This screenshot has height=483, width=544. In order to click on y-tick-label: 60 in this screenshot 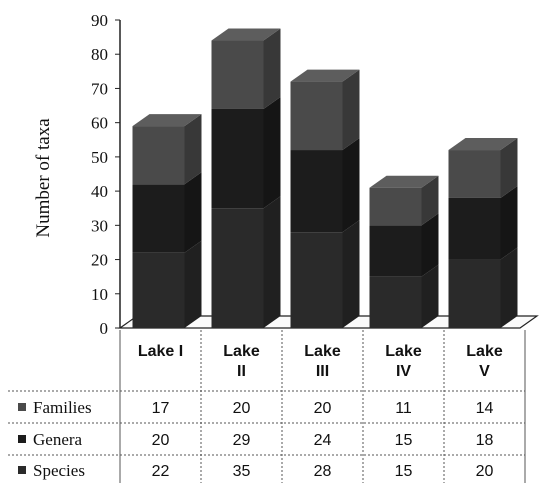, I will do `click(99, 123)`.